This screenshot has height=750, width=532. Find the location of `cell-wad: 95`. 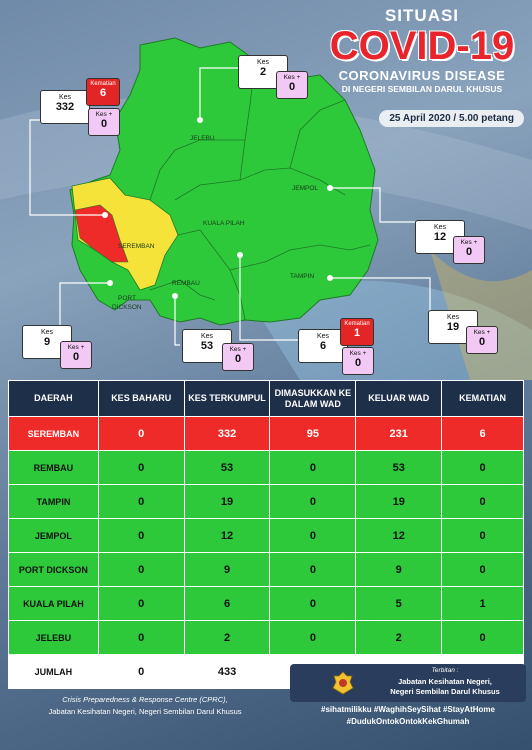

cell-wad: 95 is located at coordinates (313, 433).